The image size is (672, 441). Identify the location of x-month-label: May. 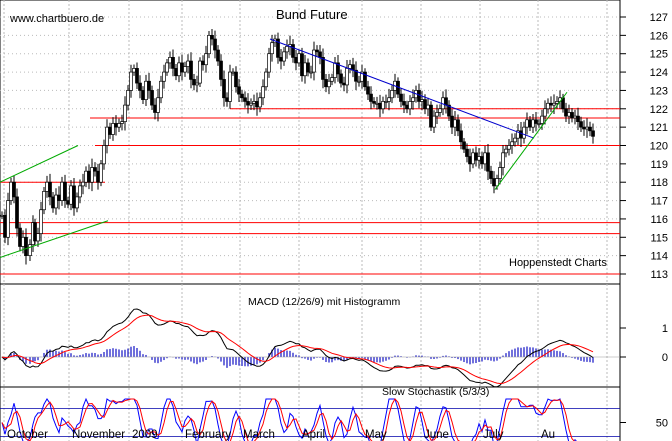
(376, 435).